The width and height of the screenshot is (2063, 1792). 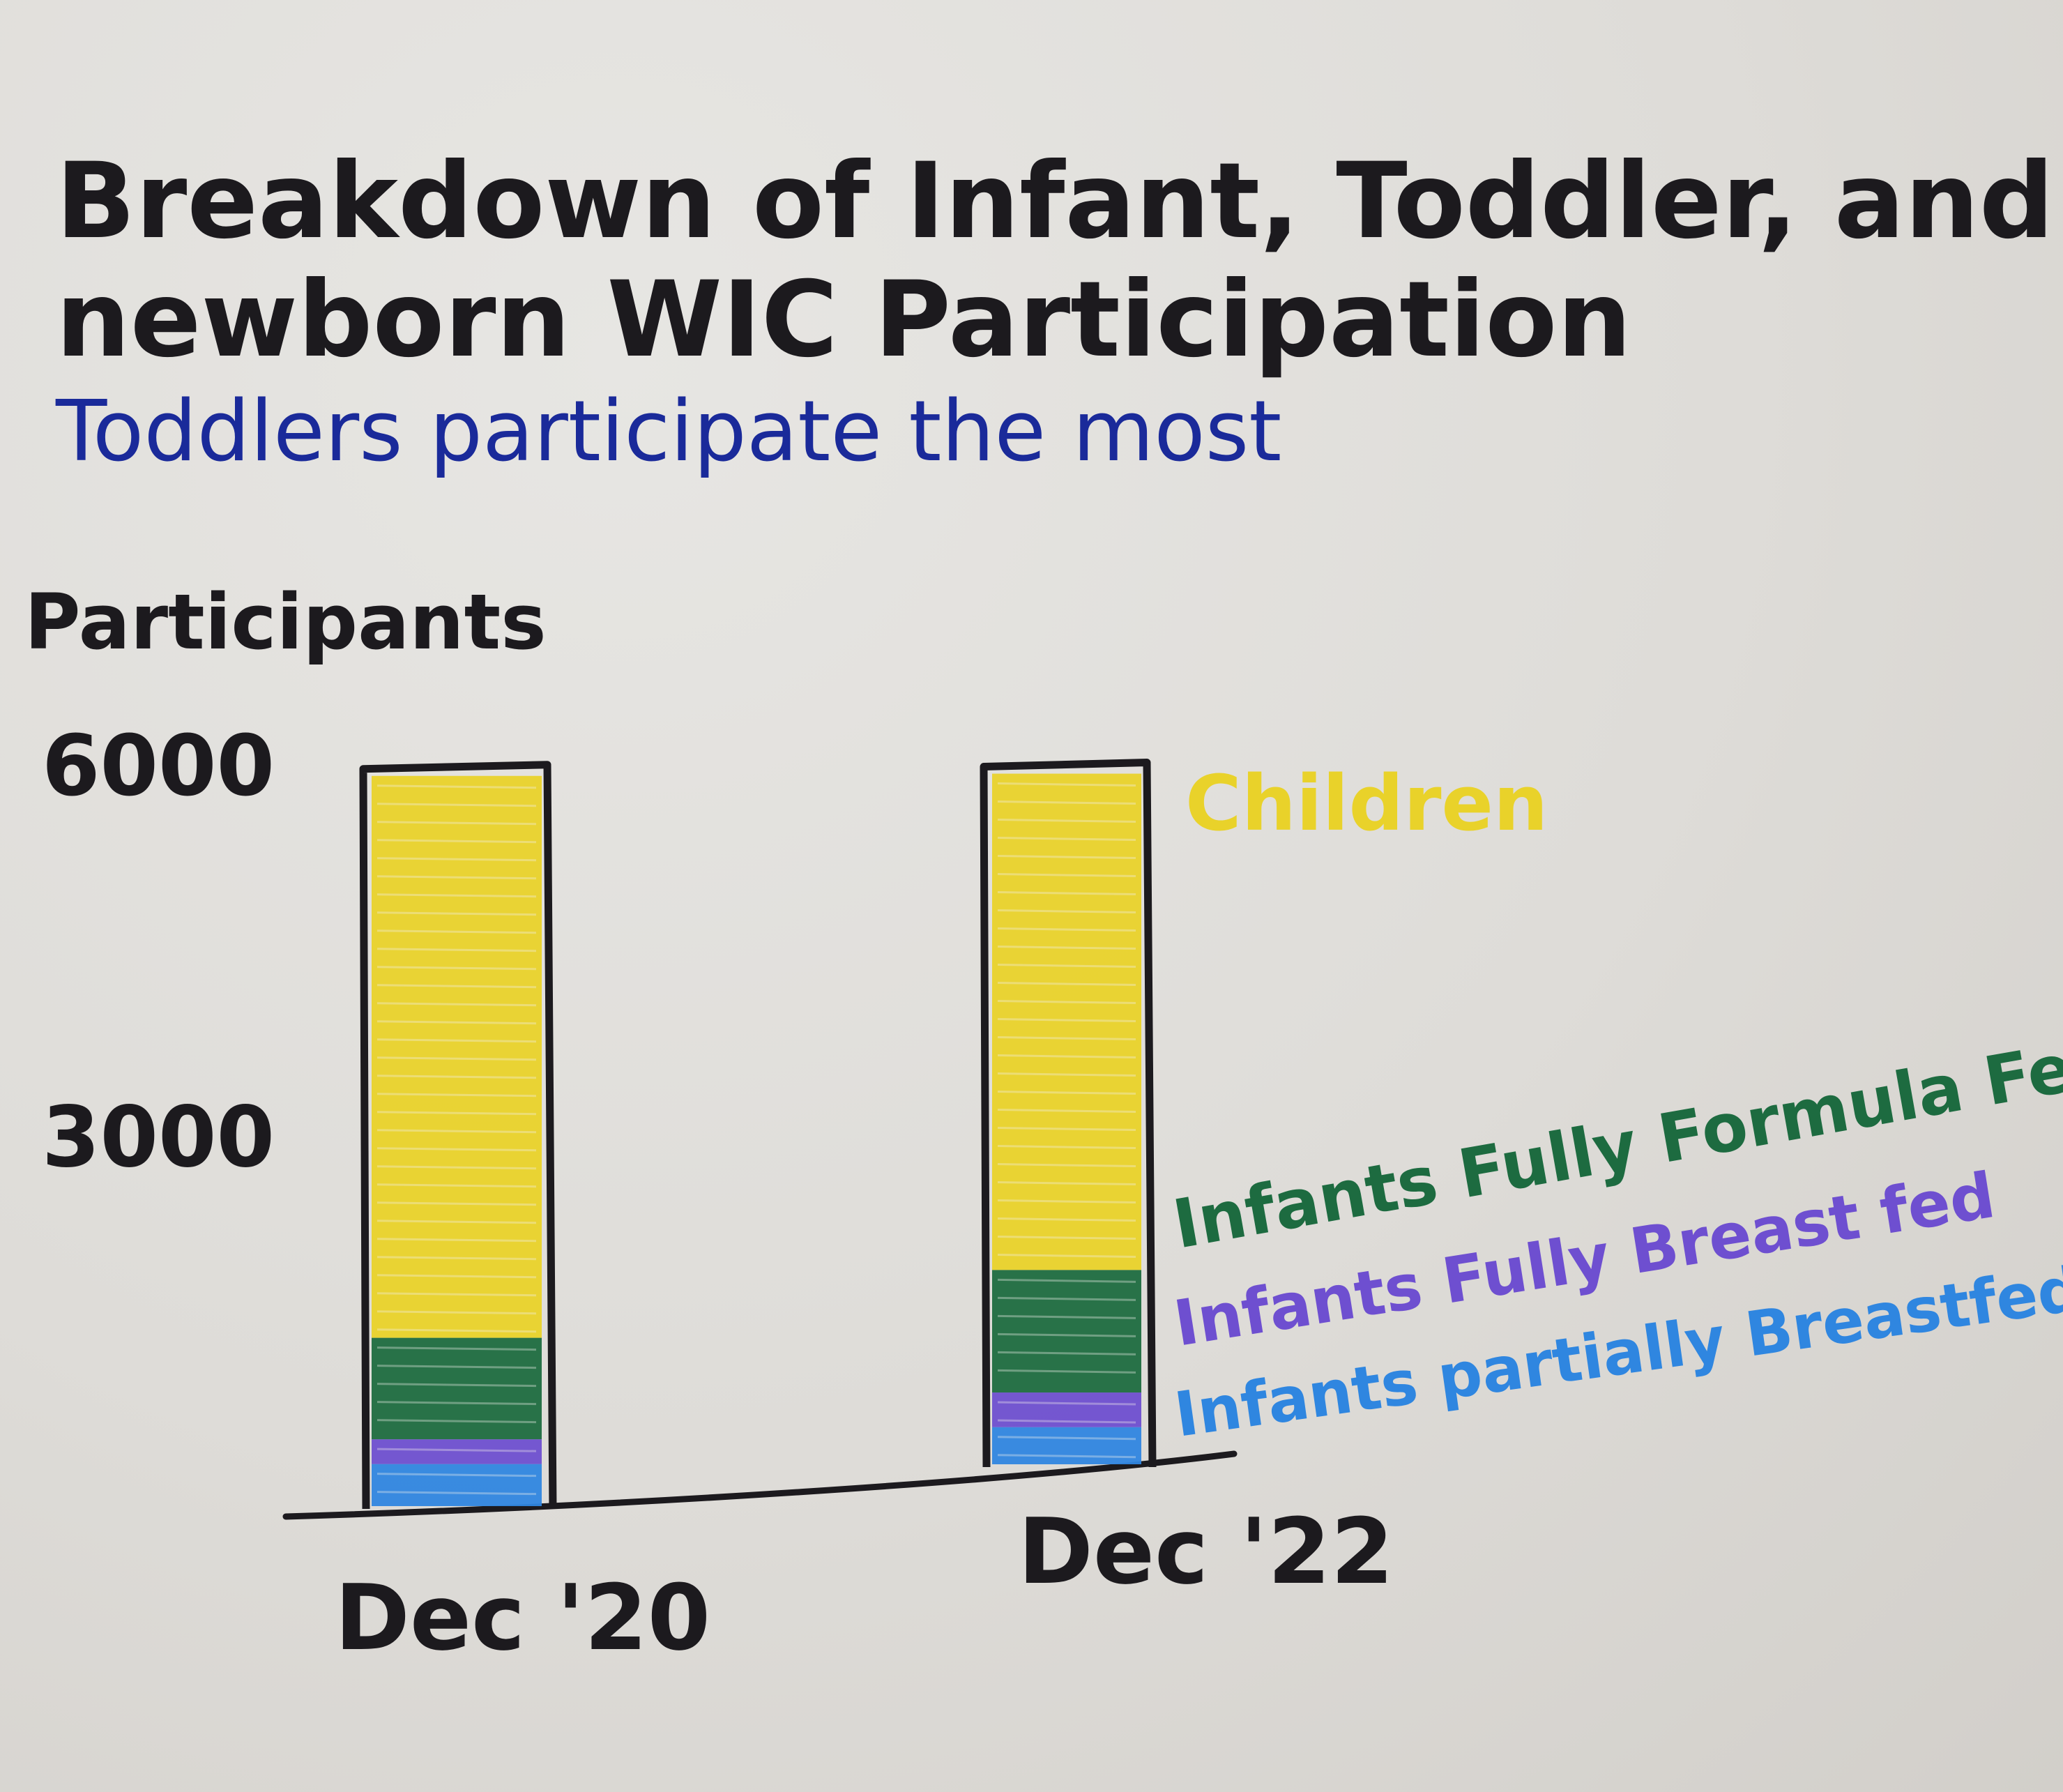 I want to click on y-axis-label: Participants, so click(x=285, y=622).